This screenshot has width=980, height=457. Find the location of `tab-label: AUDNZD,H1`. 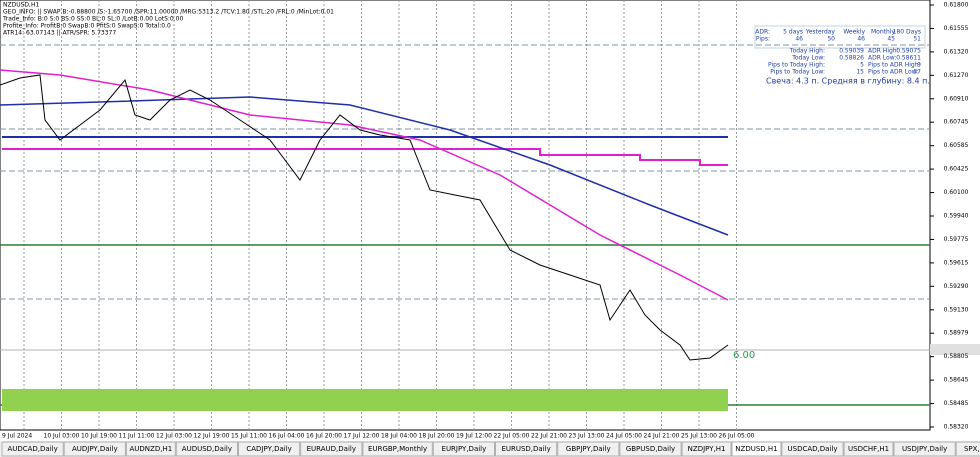

tab-label: AUDNZD,H1 is located at coordinates (151, 449).